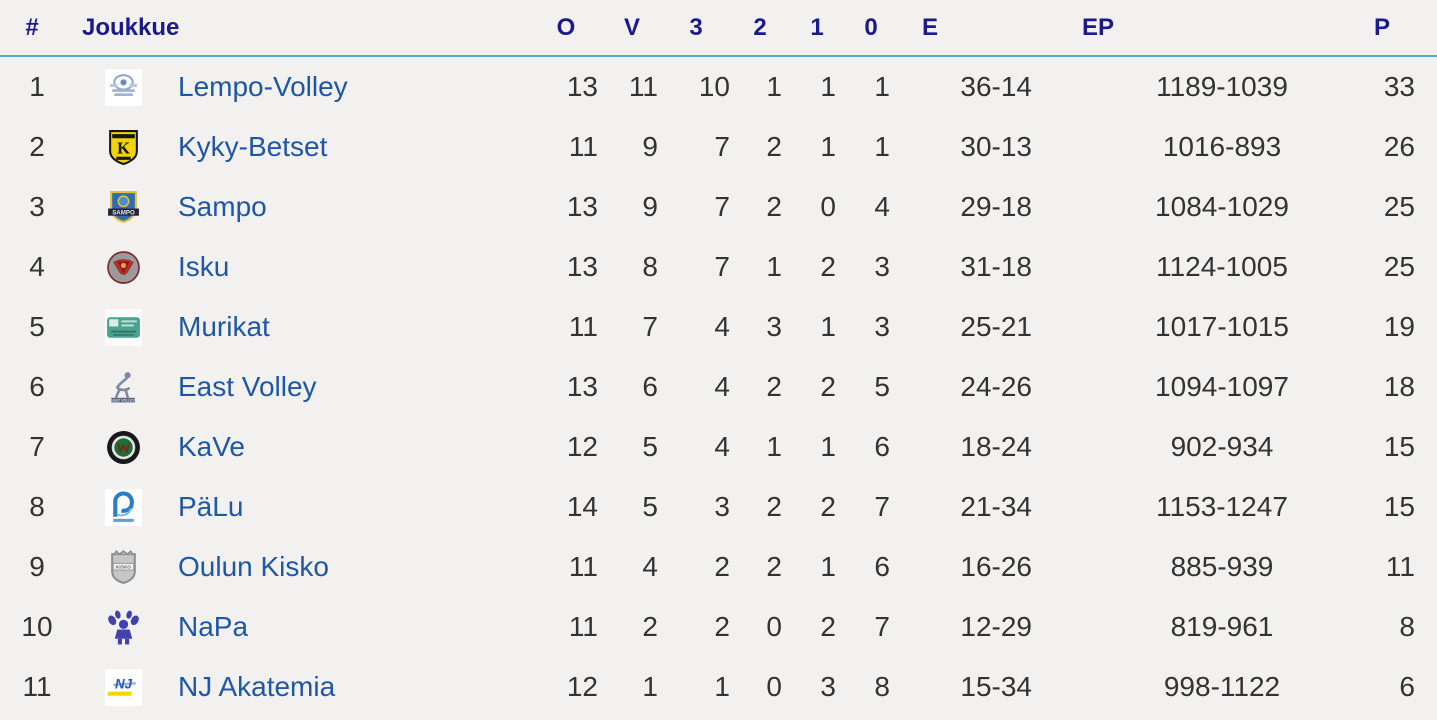  I want to click on murikat-logo, so click(111, 327).